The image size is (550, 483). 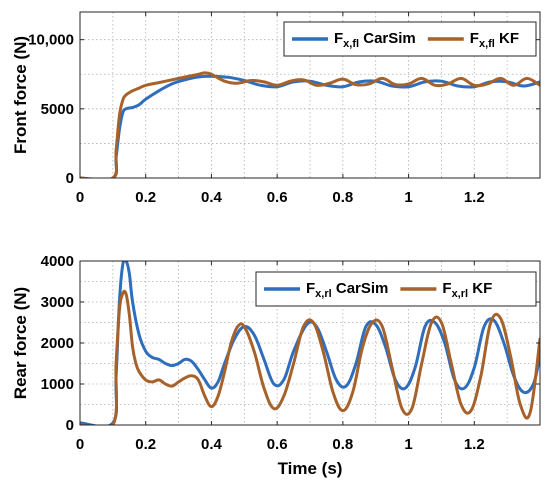 What do you see at coordinates (467, 290) in the screenshot?
I see `legend-entry-kf: Fx,rl KF` at bounding box center [467, 290].